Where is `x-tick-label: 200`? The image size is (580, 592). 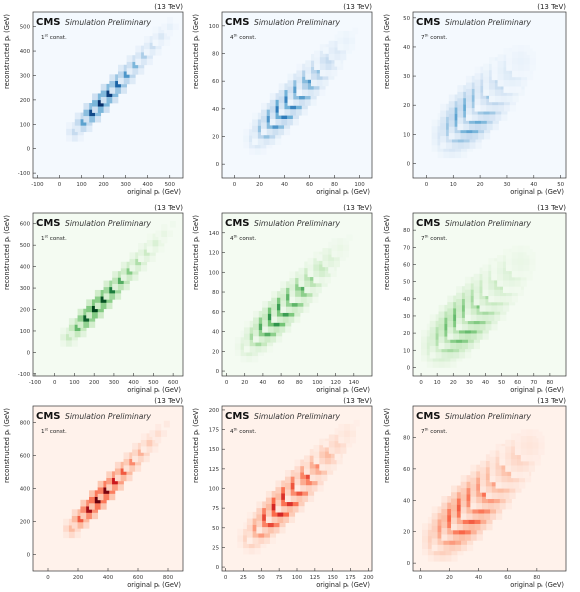 x-tick-label: 200 is located at coordinates (368, 578).